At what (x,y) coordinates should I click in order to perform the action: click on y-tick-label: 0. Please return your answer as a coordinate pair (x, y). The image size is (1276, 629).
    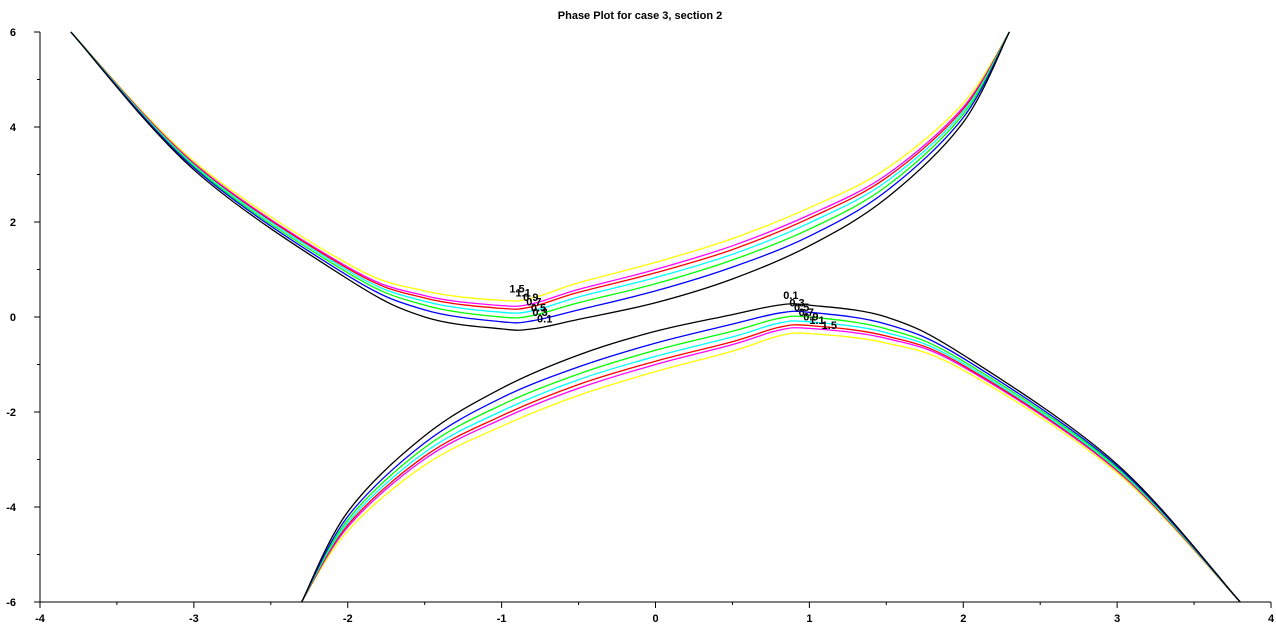
    Looking at the image, I should click on (13, 318).